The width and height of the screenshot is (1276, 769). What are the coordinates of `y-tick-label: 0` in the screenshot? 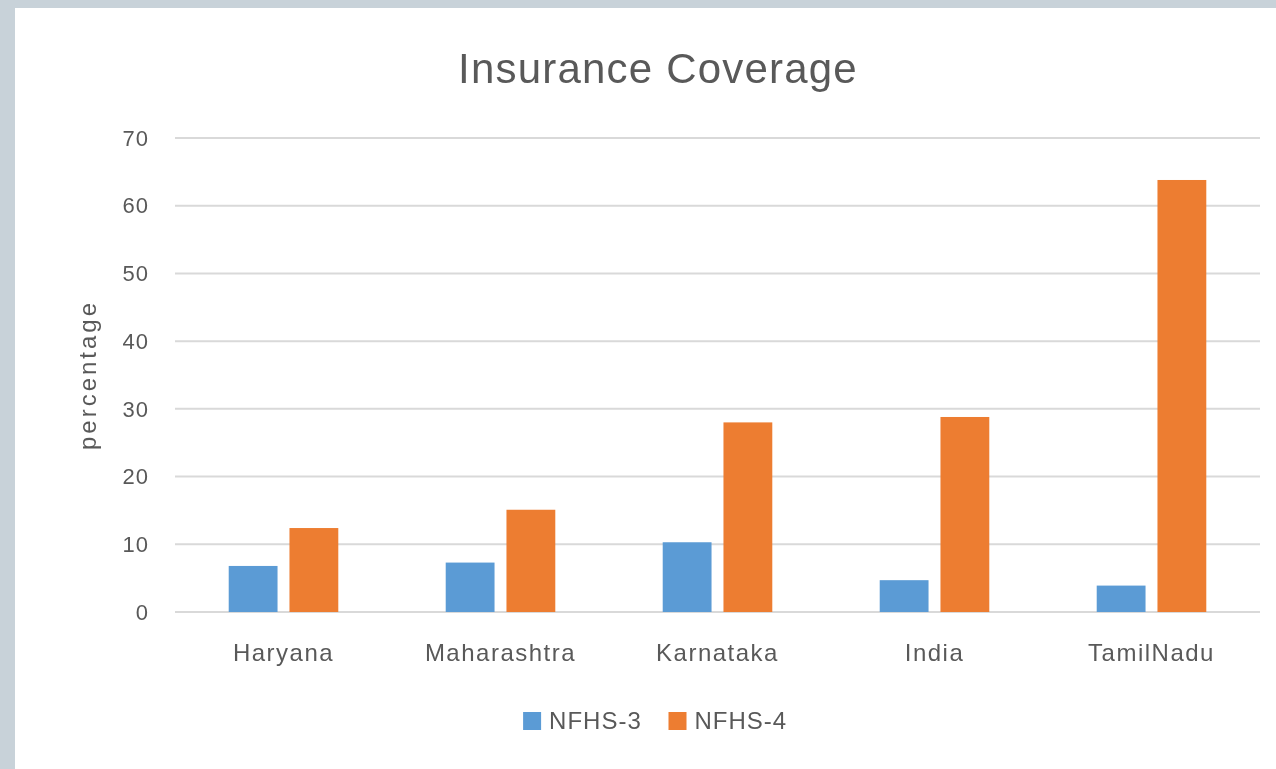 It's located at (142, 612).